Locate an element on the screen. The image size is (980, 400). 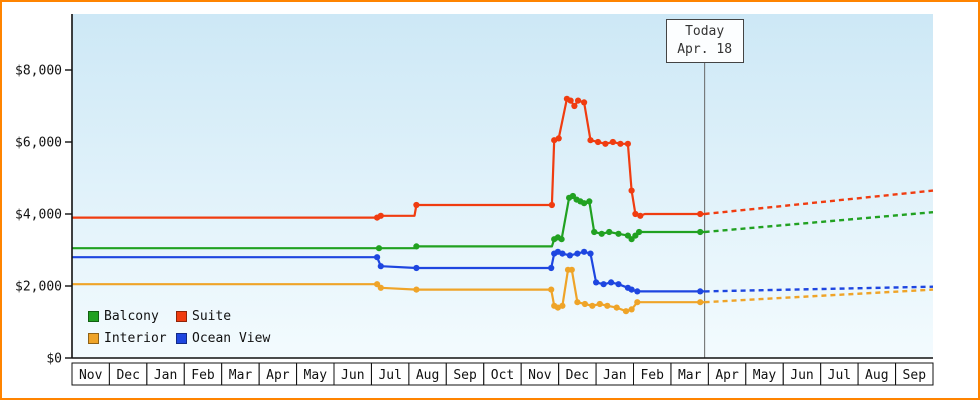
chart-legend: Balcony Suite Interior Ocean View is located at coordinates (179, 327).